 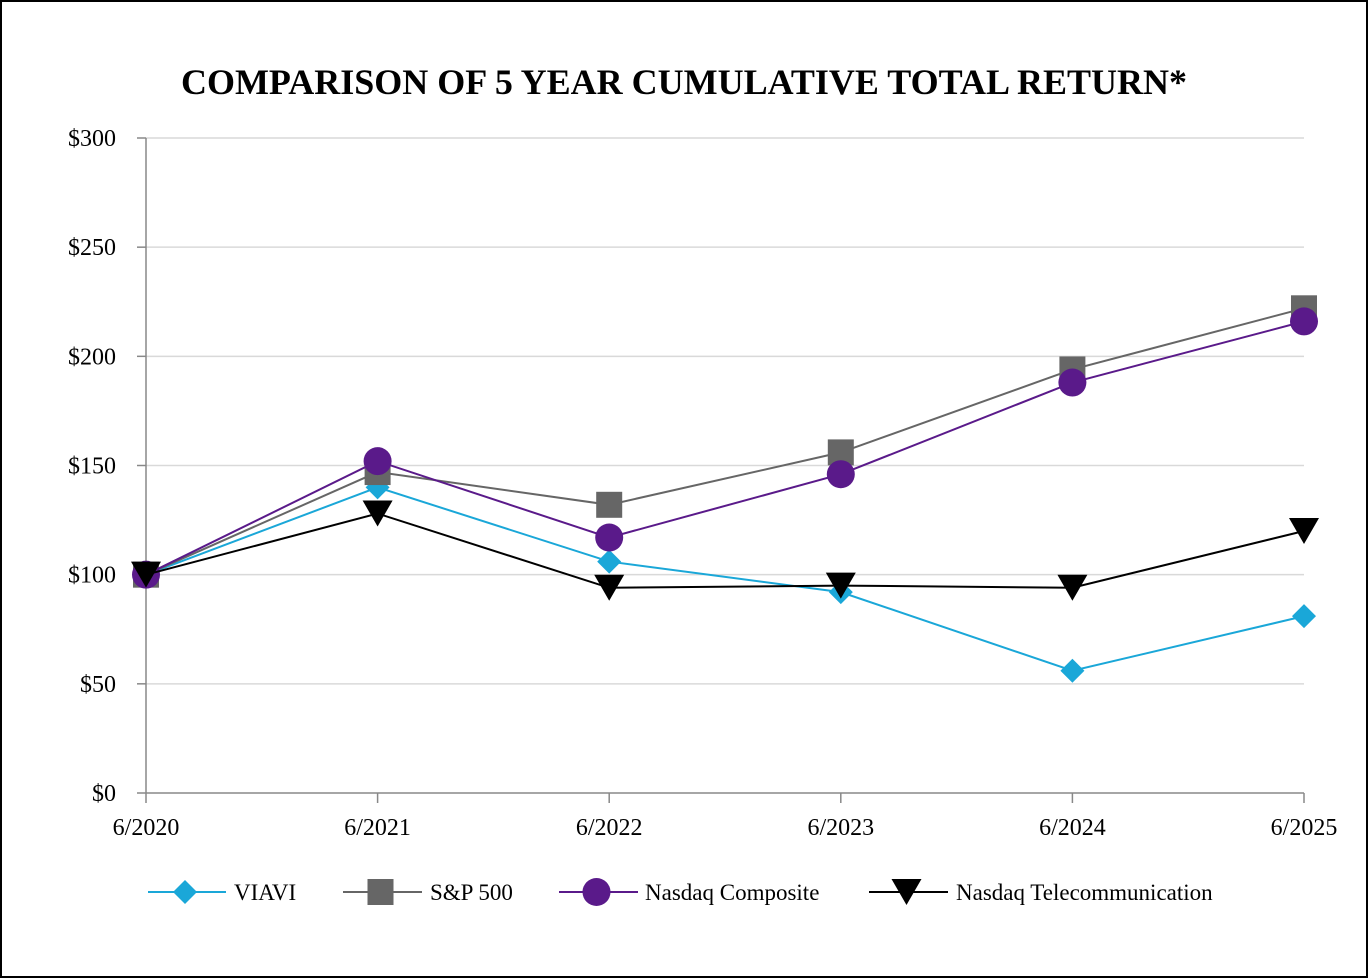 I want to click on legend-label: S&P 500, so click(x=471, y=892).